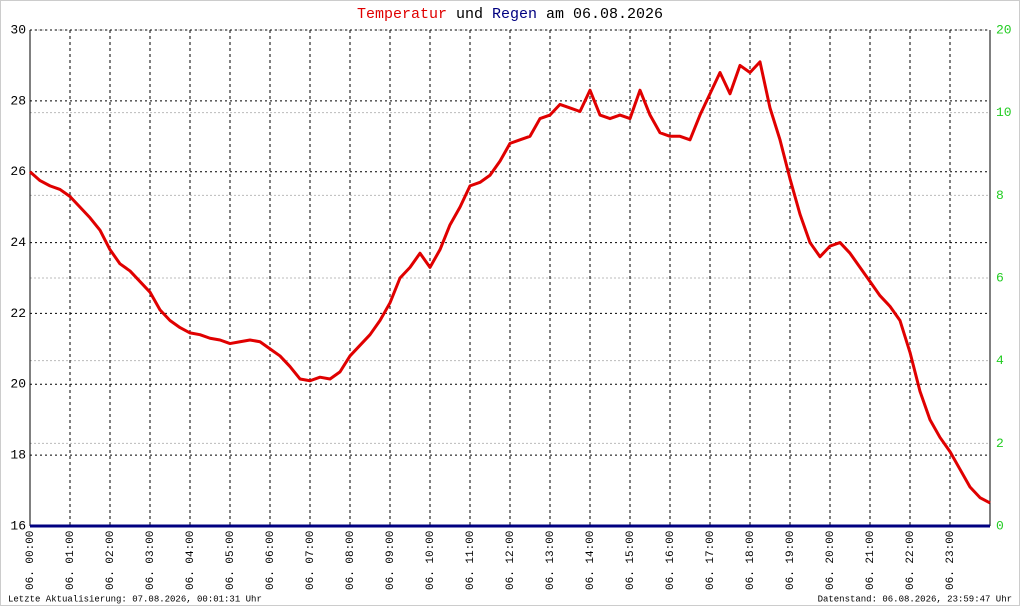 The image size is (1020, 606). I want to click on x-tick-label: 06. 09:00, so click(391, 560).